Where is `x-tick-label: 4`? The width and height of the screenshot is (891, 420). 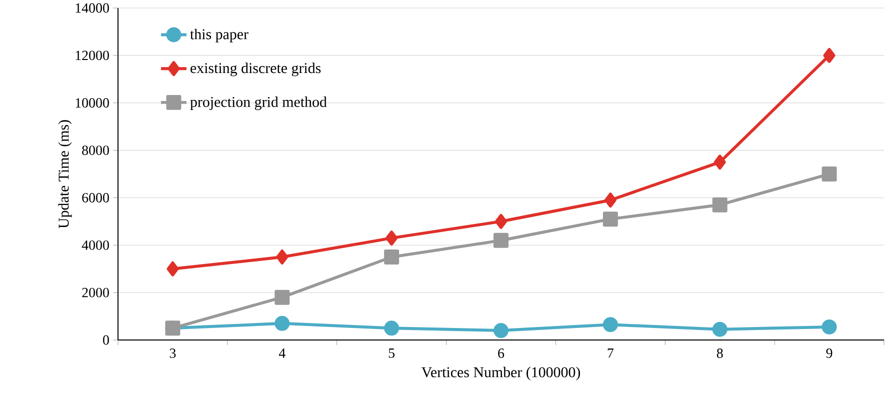 x-tick-label: 4 is located at coordinates (282, 353).